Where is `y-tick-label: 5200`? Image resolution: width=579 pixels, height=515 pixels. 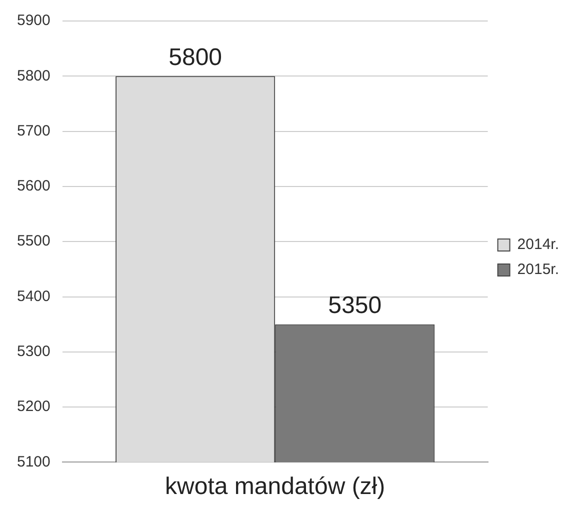
y-tick-label: 5200 is located at coordinates (33, 407).